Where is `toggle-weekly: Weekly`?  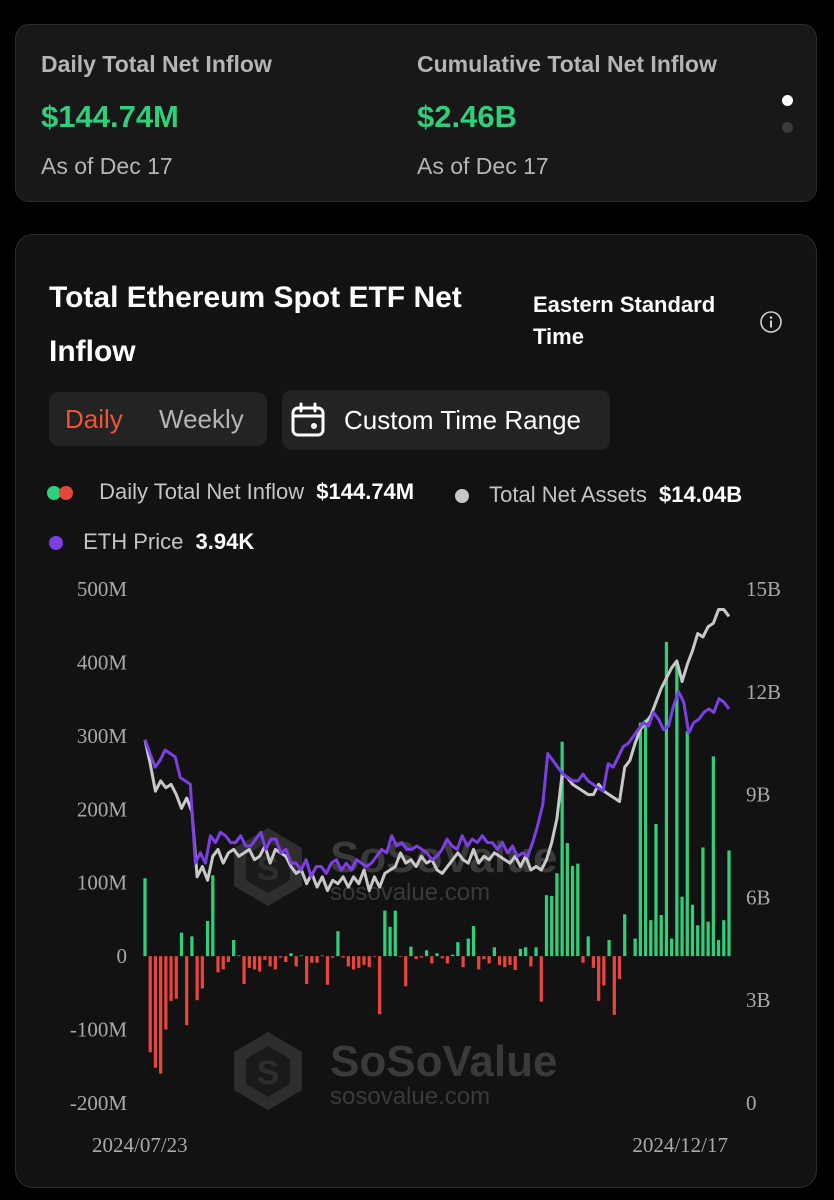 toggle-weekly: Weekly is located at coordinates (201, 419).